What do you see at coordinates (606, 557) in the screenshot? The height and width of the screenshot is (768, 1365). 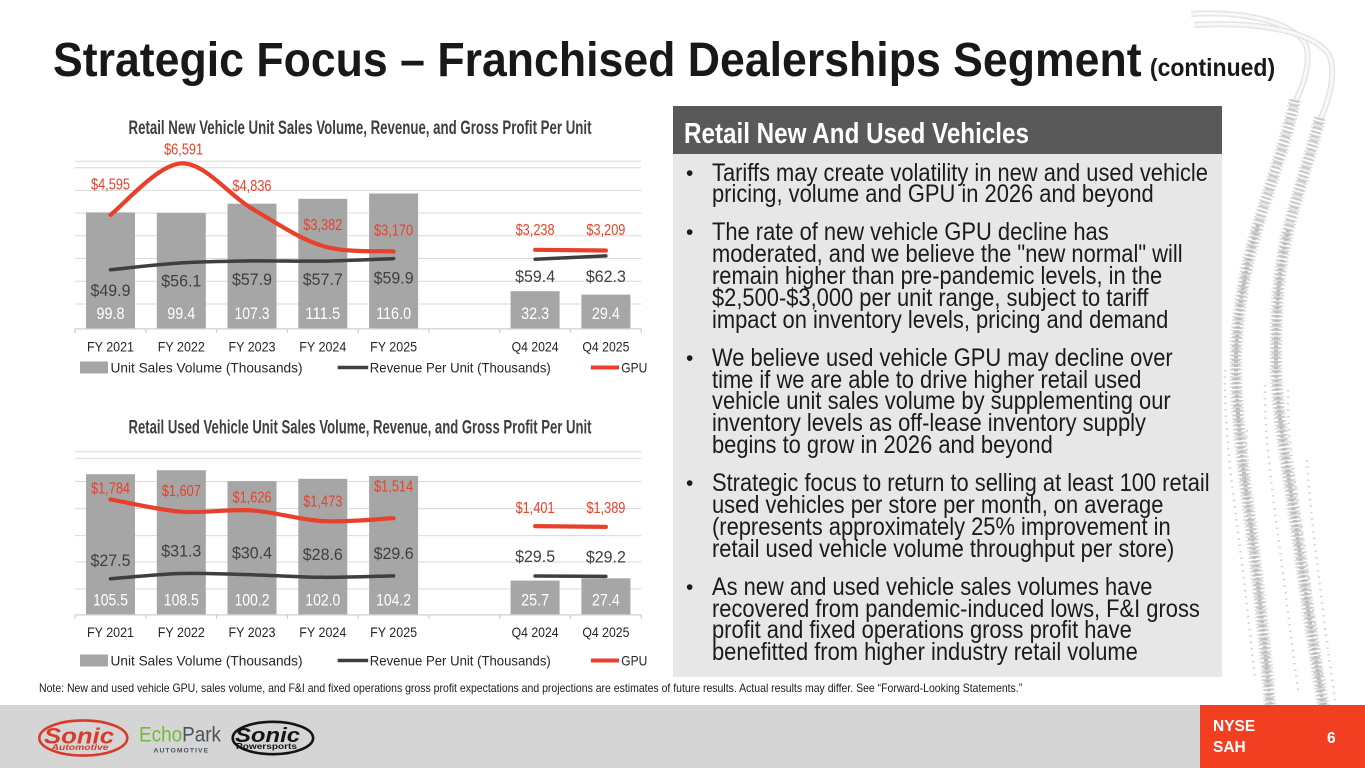 I see `svg-text: $29.2` at bounding box center [606, 557].